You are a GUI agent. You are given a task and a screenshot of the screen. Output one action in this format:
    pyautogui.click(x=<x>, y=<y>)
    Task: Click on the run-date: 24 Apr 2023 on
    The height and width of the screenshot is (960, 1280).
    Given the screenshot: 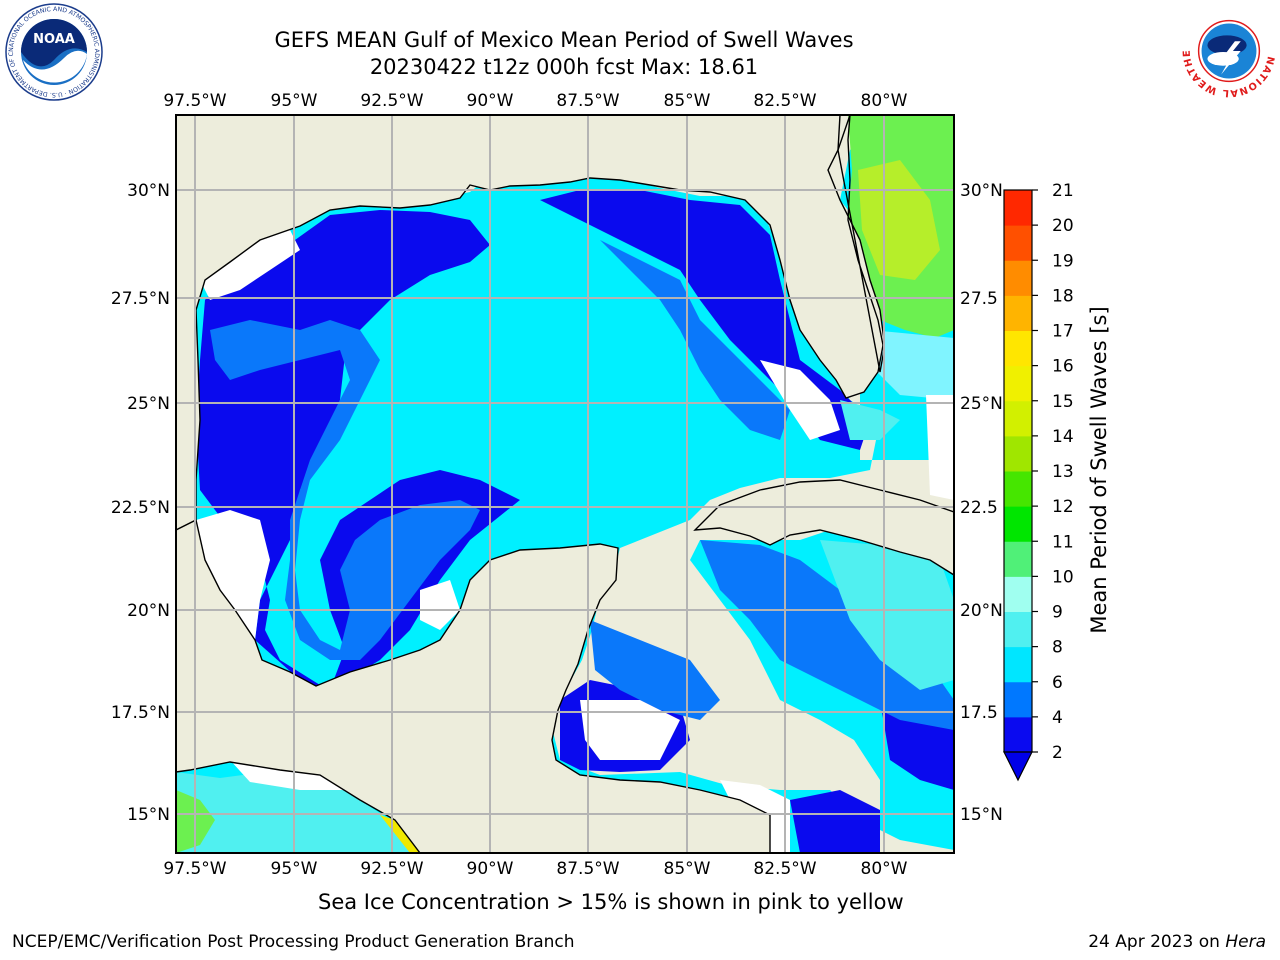 What is the action you would take?
    pyautogui.click(x=1157, y=942)
    